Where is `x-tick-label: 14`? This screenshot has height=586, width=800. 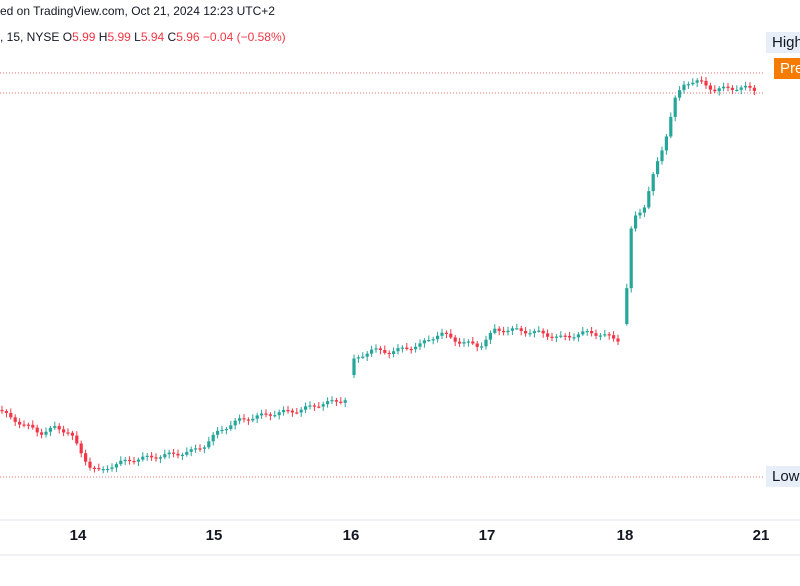 x-tick-label: 14 is located at coordinates (78, 535).